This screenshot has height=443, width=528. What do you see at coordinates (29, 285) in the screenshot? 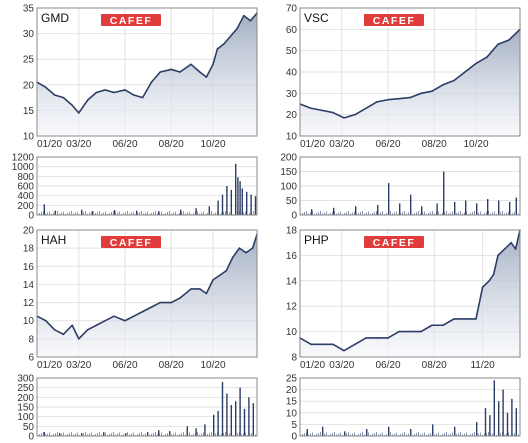
I see `price-ytick-label: 14` at bounding box center [29, 285].